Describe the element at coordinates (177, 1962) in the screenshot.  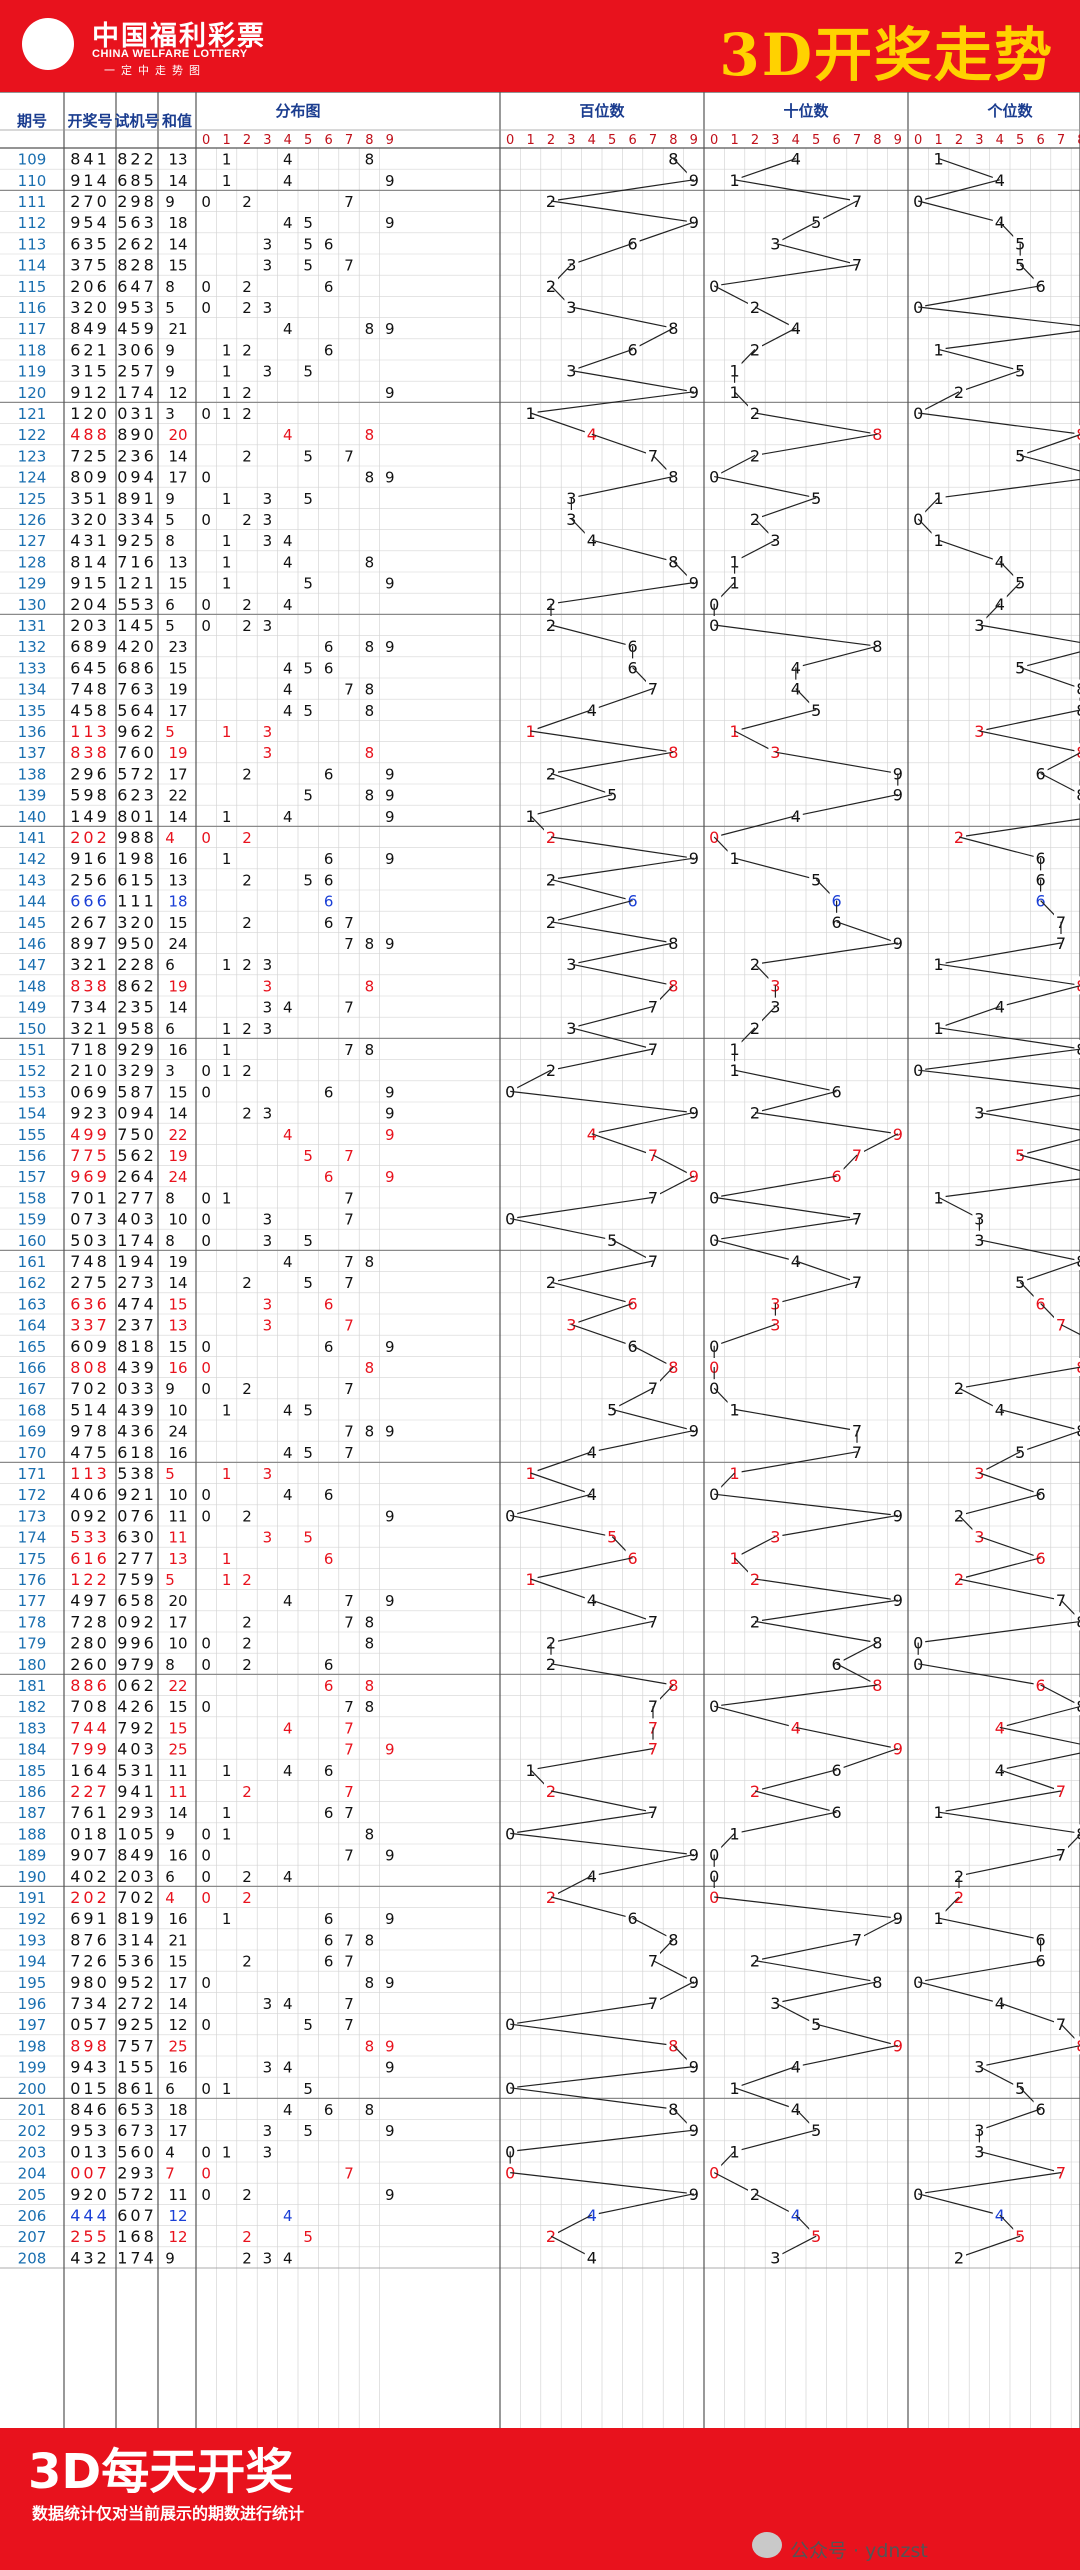
I see `sum-value: 15` at that location.